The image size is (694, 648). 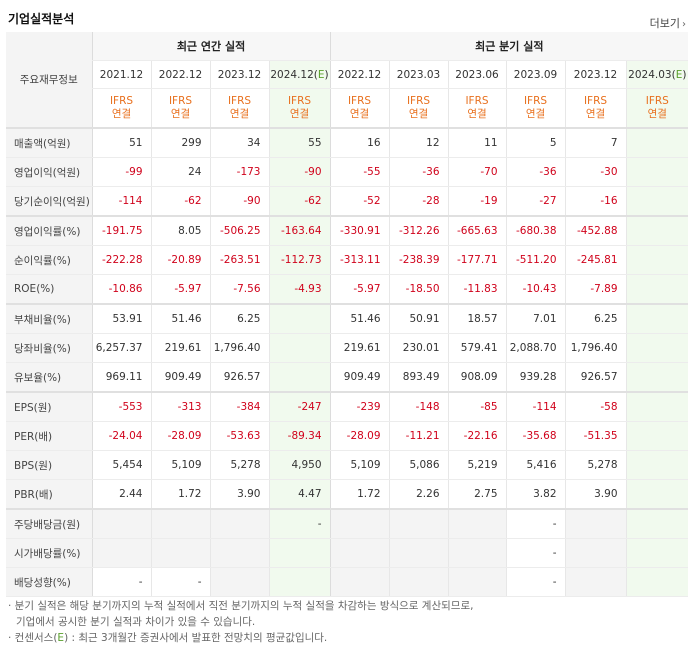 What do you see at coordinates (299, 436) in the screenshot?
I see `table-cell: -89.34` at bounding box center [299, 436].